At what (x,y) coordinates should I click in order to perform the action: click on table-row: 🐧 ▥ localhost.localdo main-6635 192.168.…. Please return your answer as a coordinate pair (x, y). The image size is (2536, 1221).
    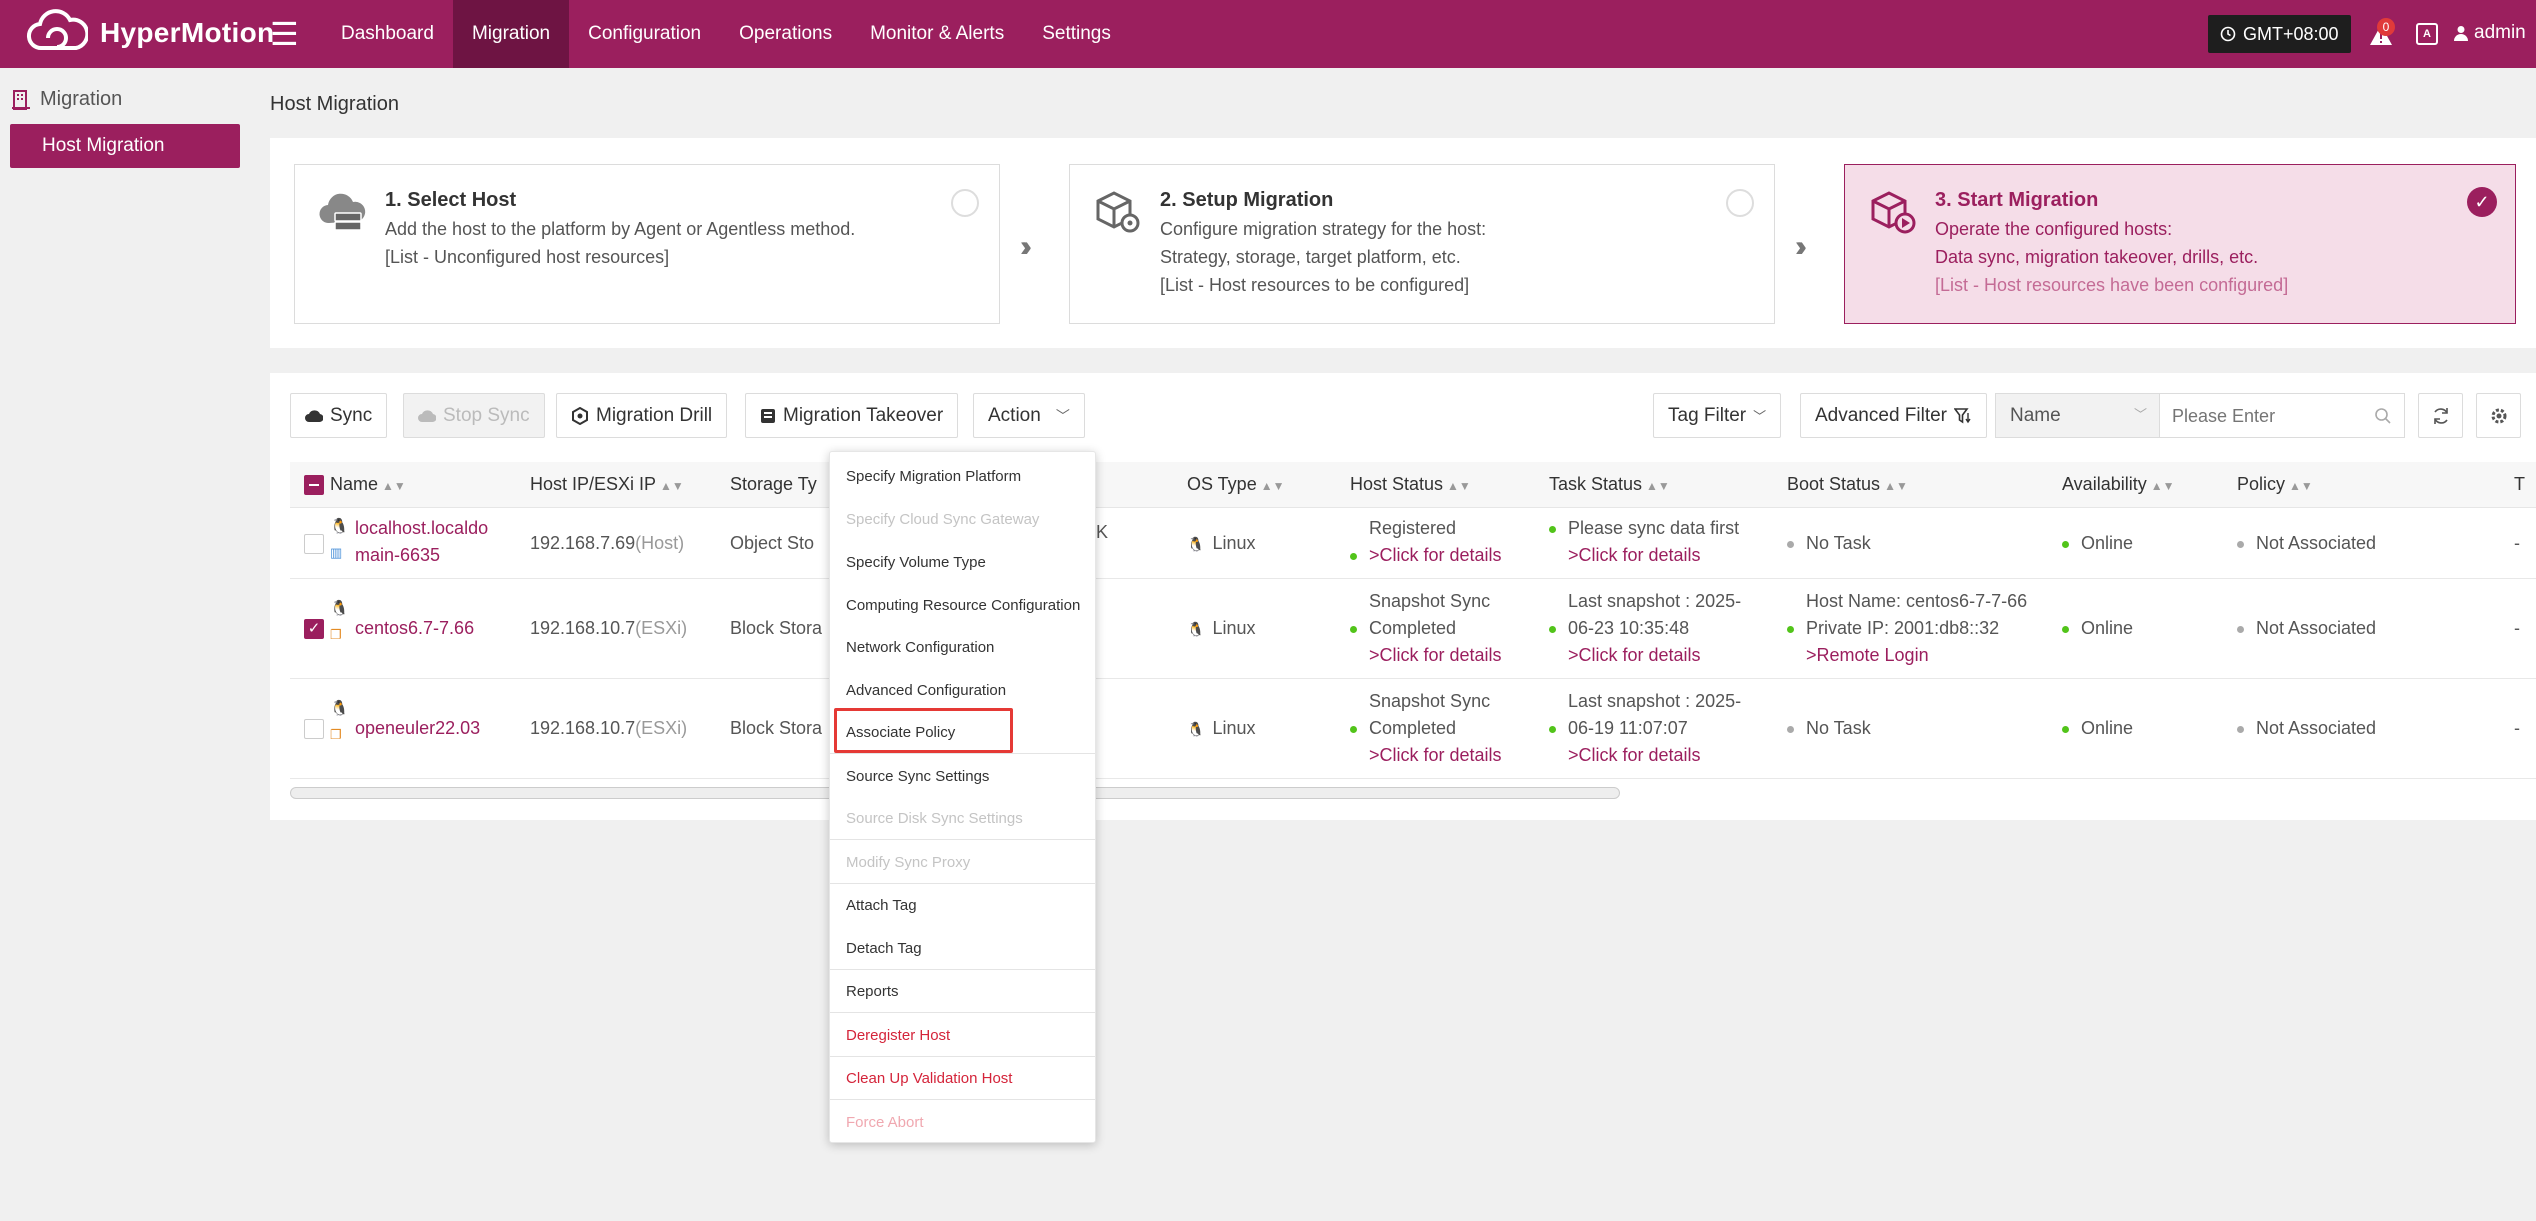
    Looking at the image, I should click on (1413, 544).